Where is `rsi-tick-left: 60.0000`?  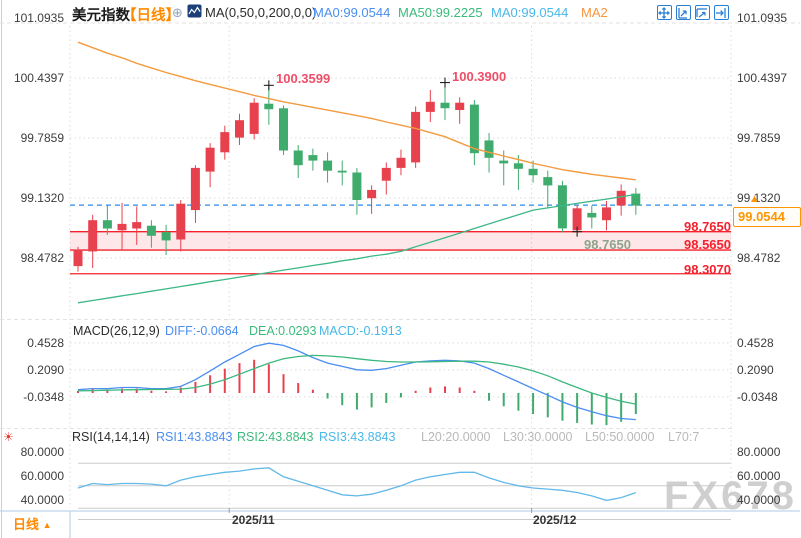
rsi-tick-left: 60.0000 is located at coordinates (42, 476).